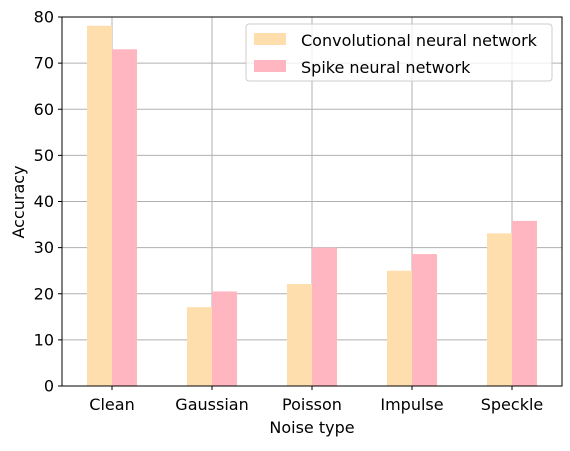  Describe the element at coordinates (44, 17) in the screenshot. I see `y-tick-label: 80` at that location.